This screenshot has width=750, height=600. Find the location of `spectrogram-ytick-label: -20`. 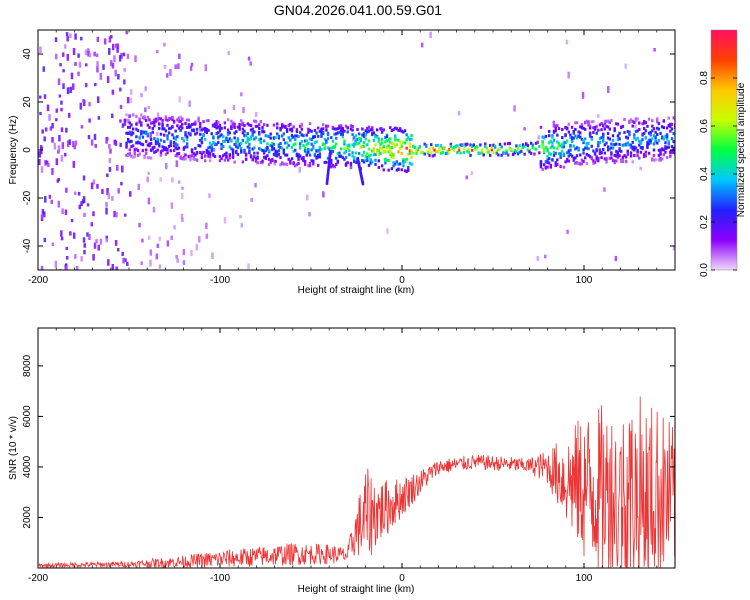

spectrogram-ytick-label: -20 is located at coordinates (27, 197).